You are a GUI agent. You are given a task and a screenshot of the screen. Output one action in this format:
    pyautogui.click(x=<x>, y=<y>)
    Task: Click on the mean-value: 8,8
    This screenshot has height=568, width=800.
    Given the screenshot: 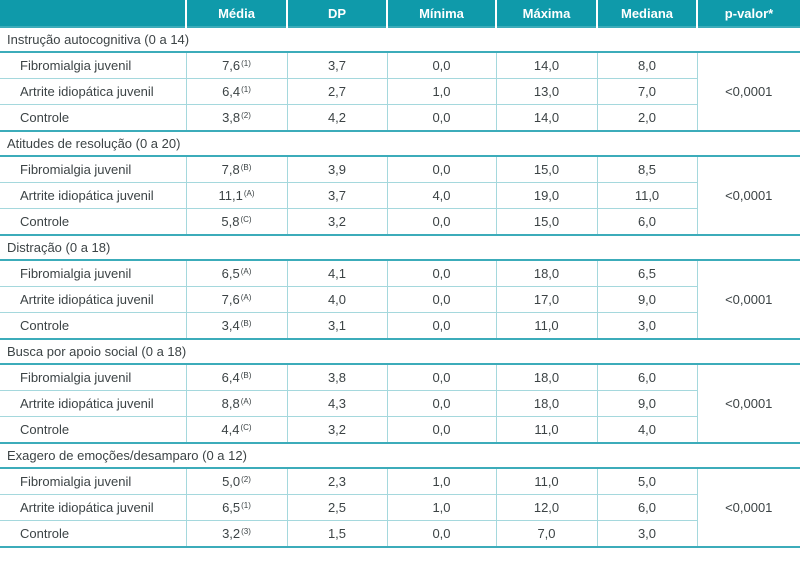 What is the action you would take?
    pyautogui.click(x=230, y=403)
    